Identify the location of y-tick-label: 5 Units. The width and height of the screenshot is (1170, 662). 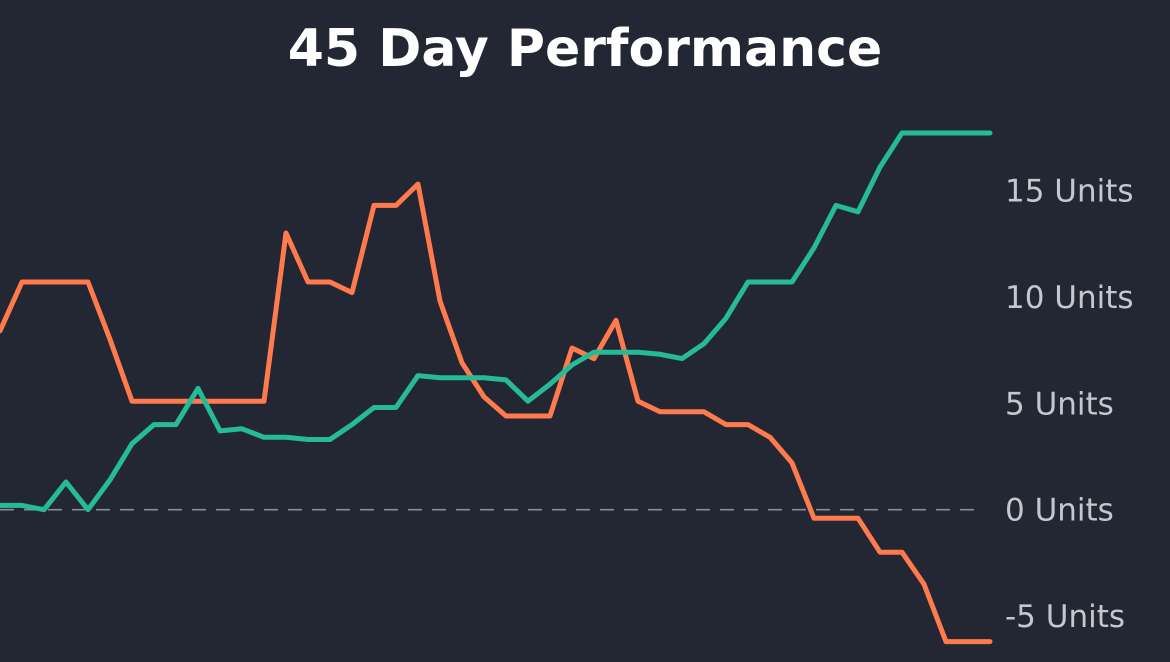
(1059, 404).